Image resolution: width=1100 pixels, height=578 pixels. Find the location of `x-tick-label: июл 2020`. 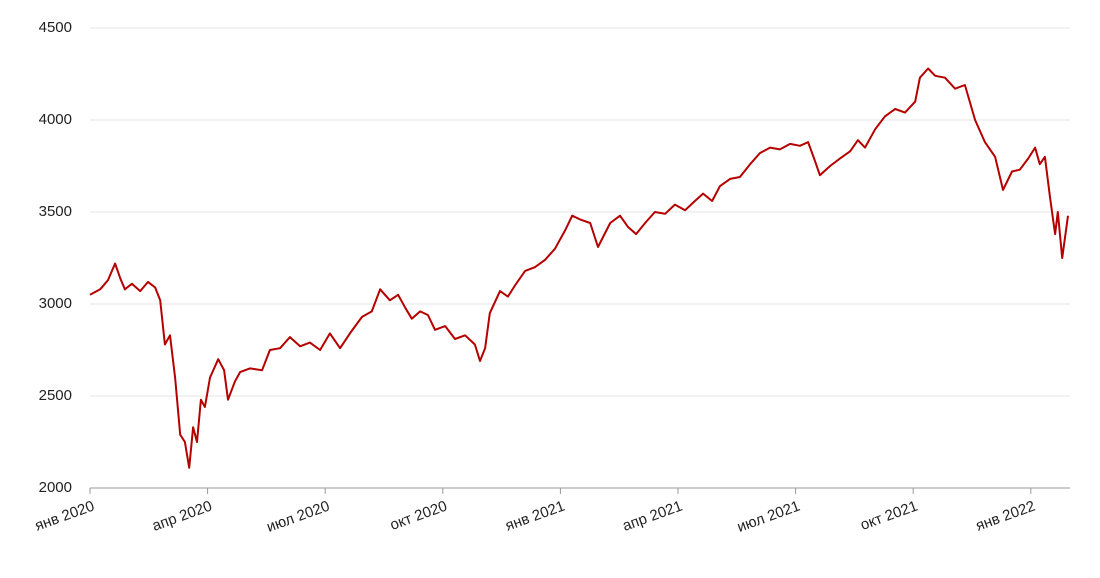

x-tick-label: июл 2020 is located at coordinates (297, 517).